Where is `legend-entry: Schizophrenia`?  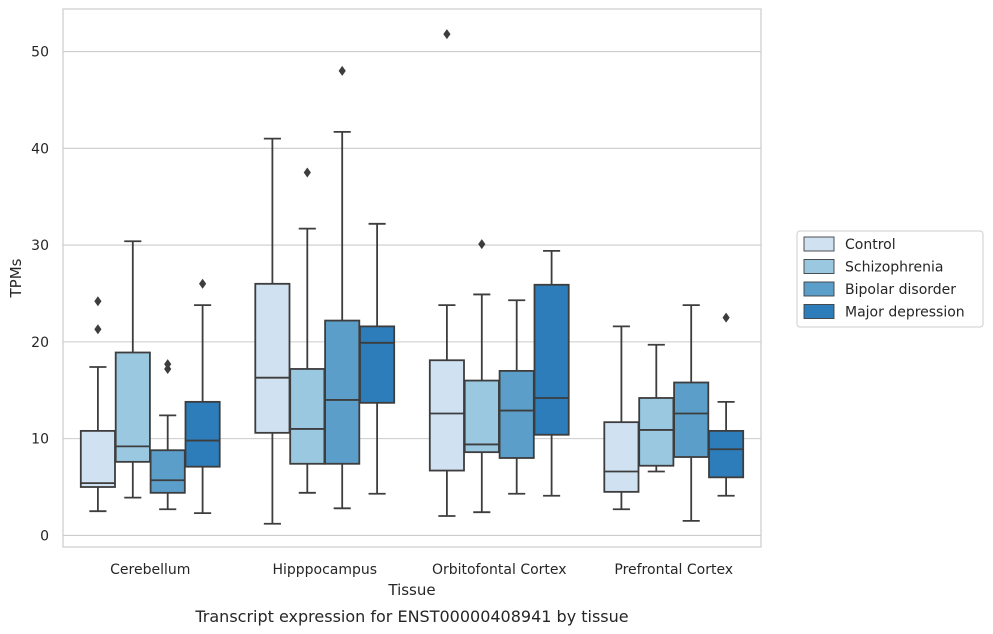
legend-entry: Schizophrenia is located at coordinates (873, 267).